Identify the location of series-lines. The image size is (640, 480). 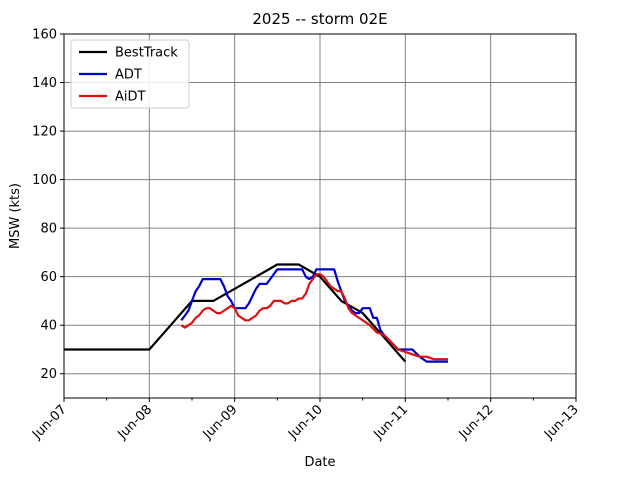
(256, 313).